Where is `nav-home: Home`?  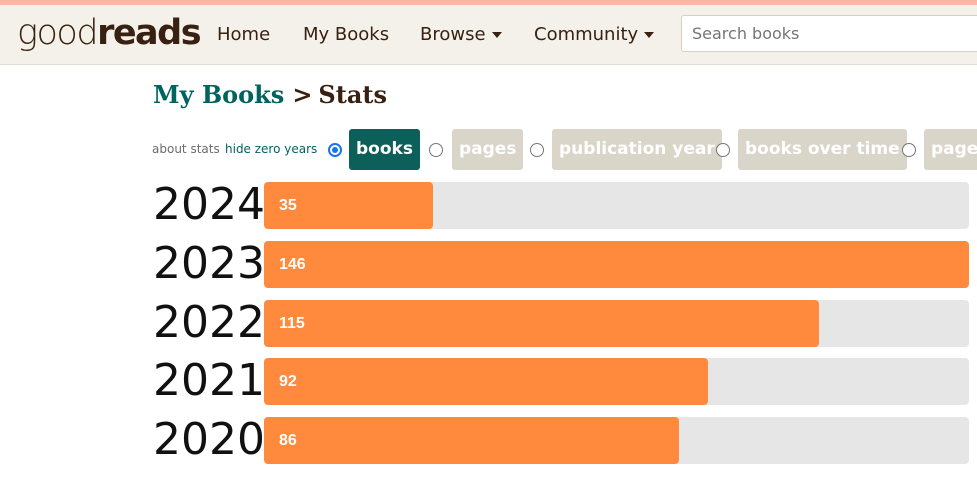
nav-home: Home is located at coordinates (243, 35).